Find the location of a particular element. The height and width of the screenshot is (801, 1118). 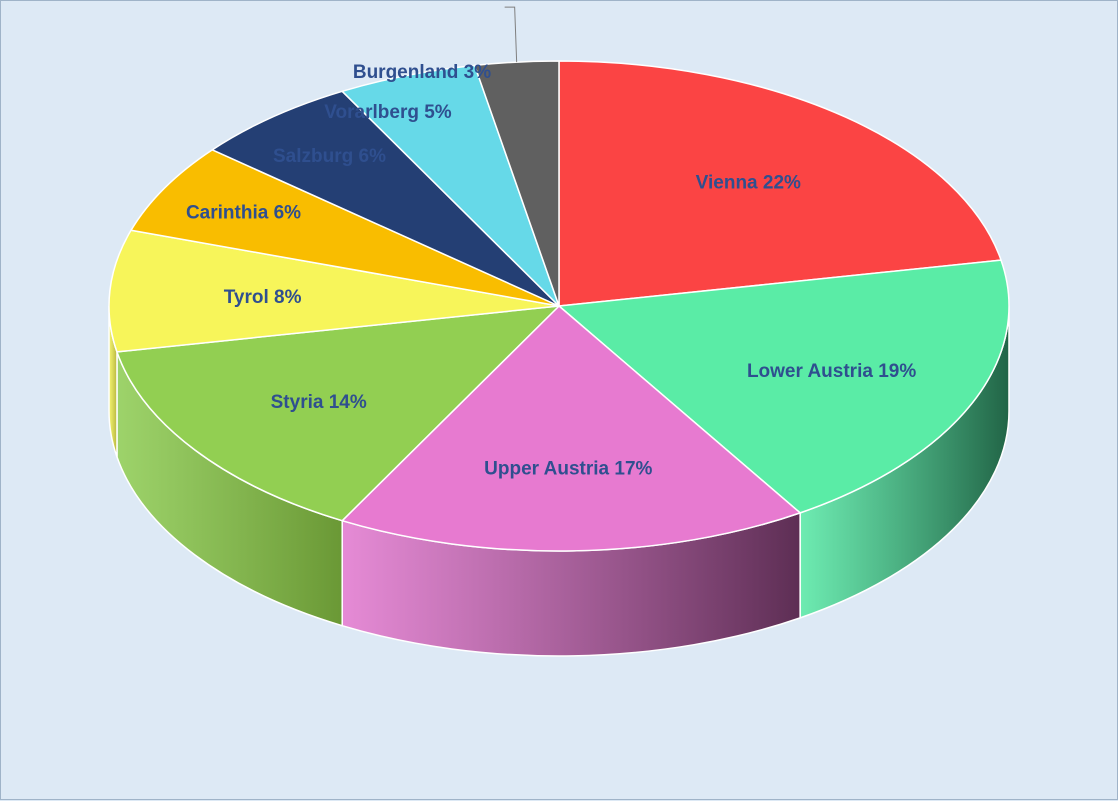

pie-slice-tyrol is located at coordinates (334, 291).